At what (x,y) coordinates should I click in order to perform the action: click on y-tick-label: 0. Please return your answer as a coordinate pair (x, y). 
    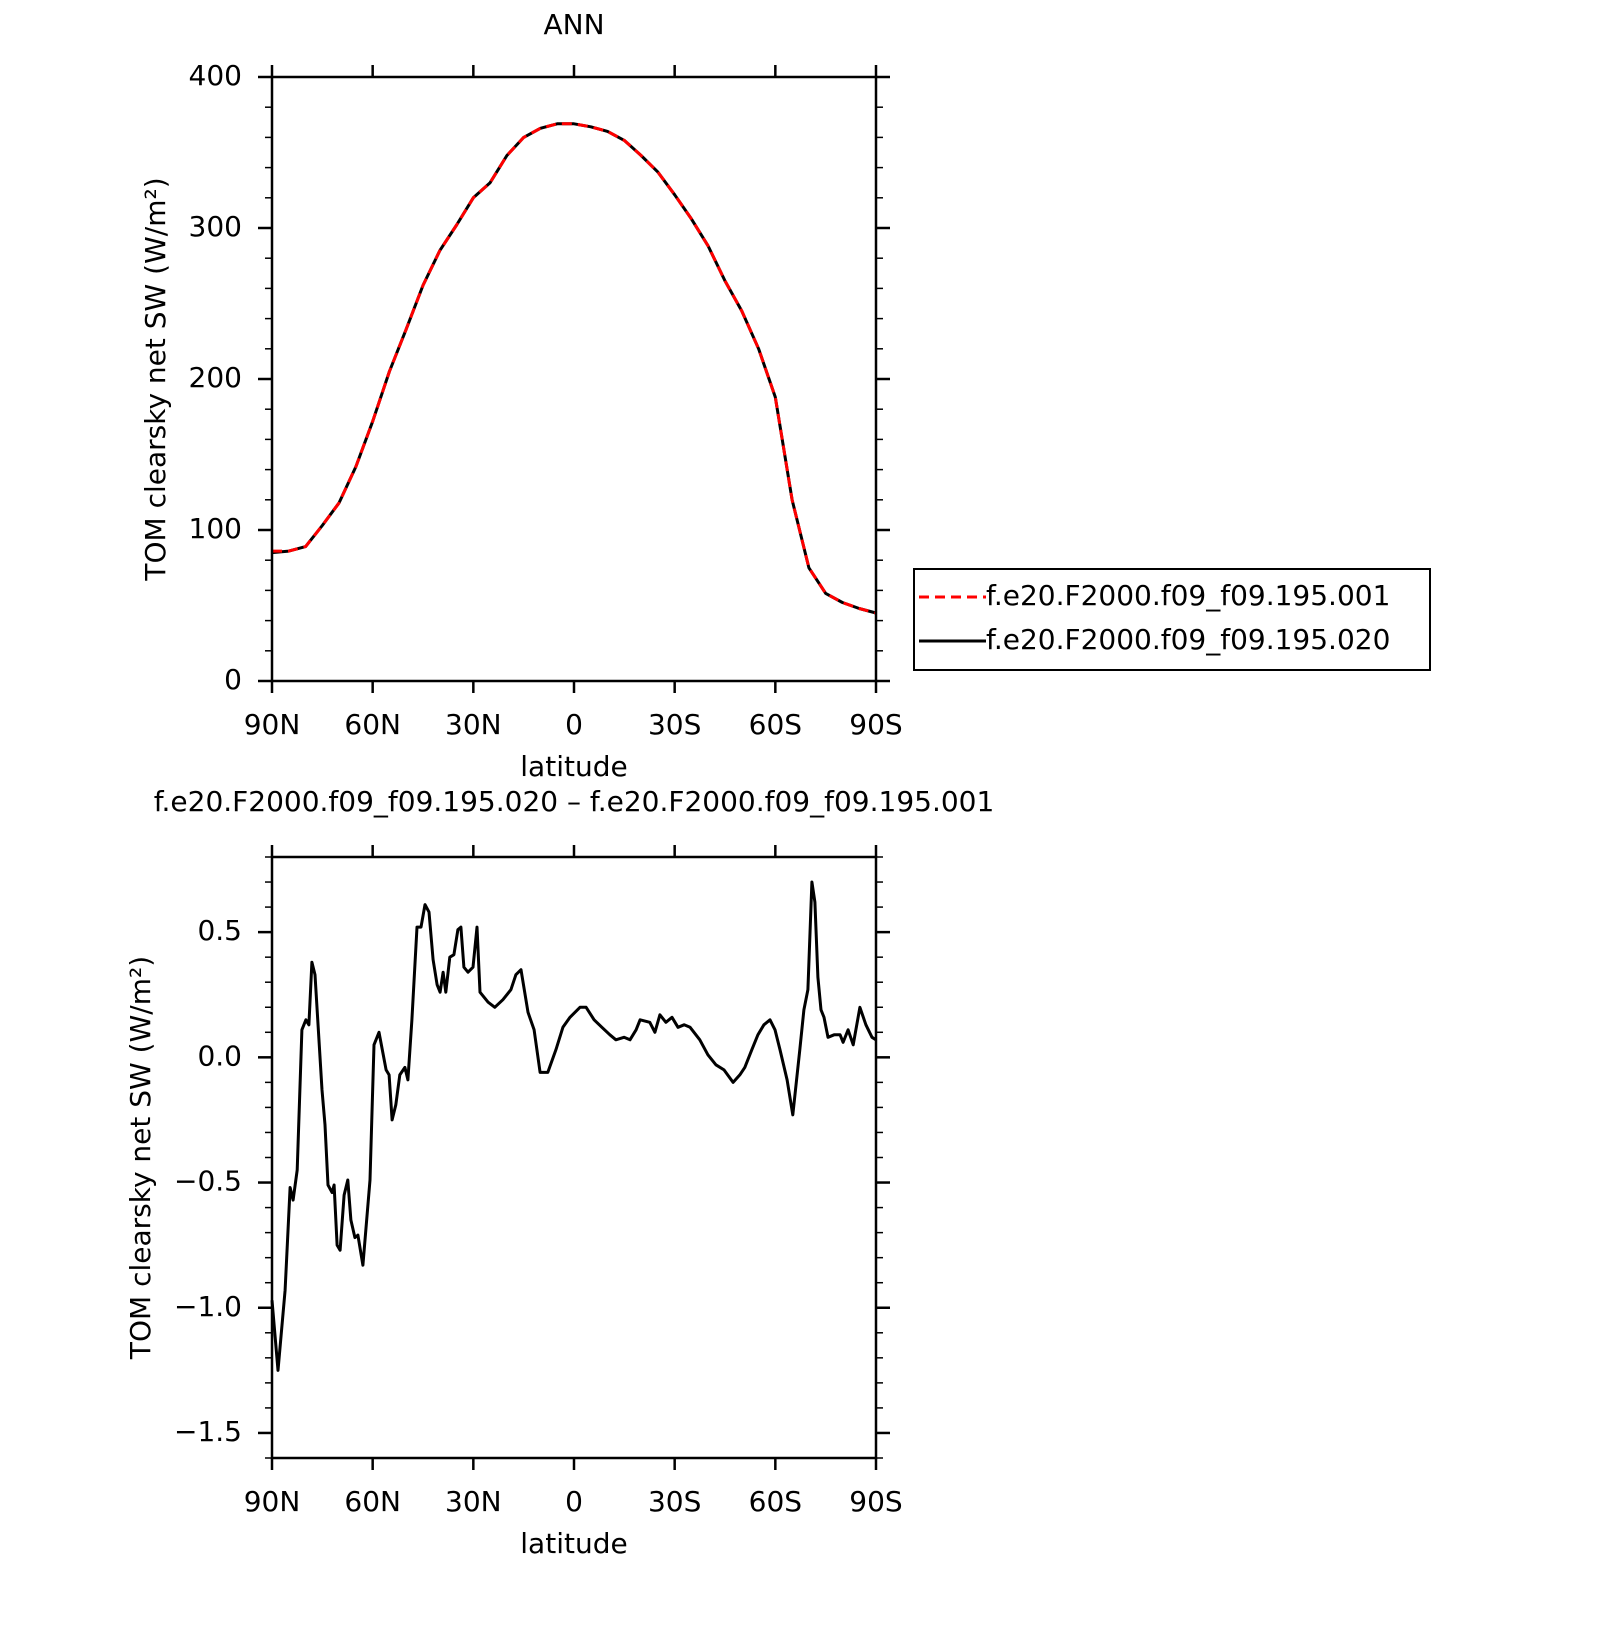
    Looking at the image, I should click on (233, 679).